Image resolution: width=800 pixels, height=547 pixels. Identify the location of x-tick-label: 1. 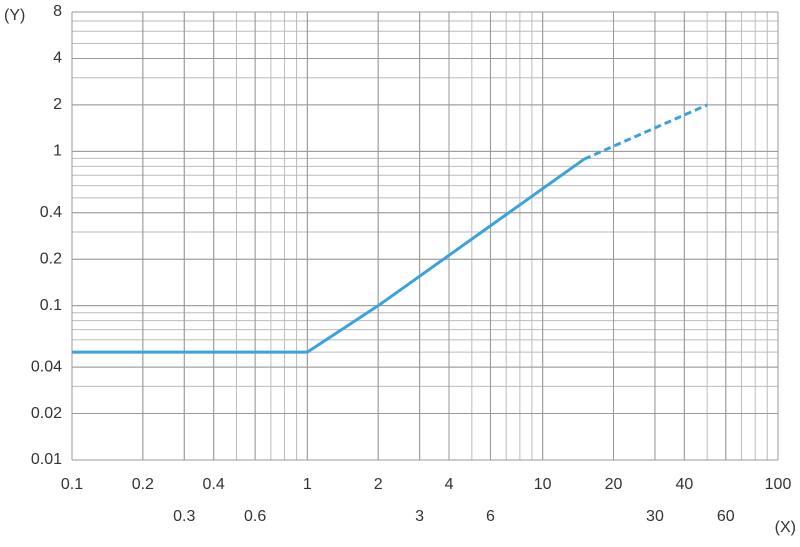
(307, 484).